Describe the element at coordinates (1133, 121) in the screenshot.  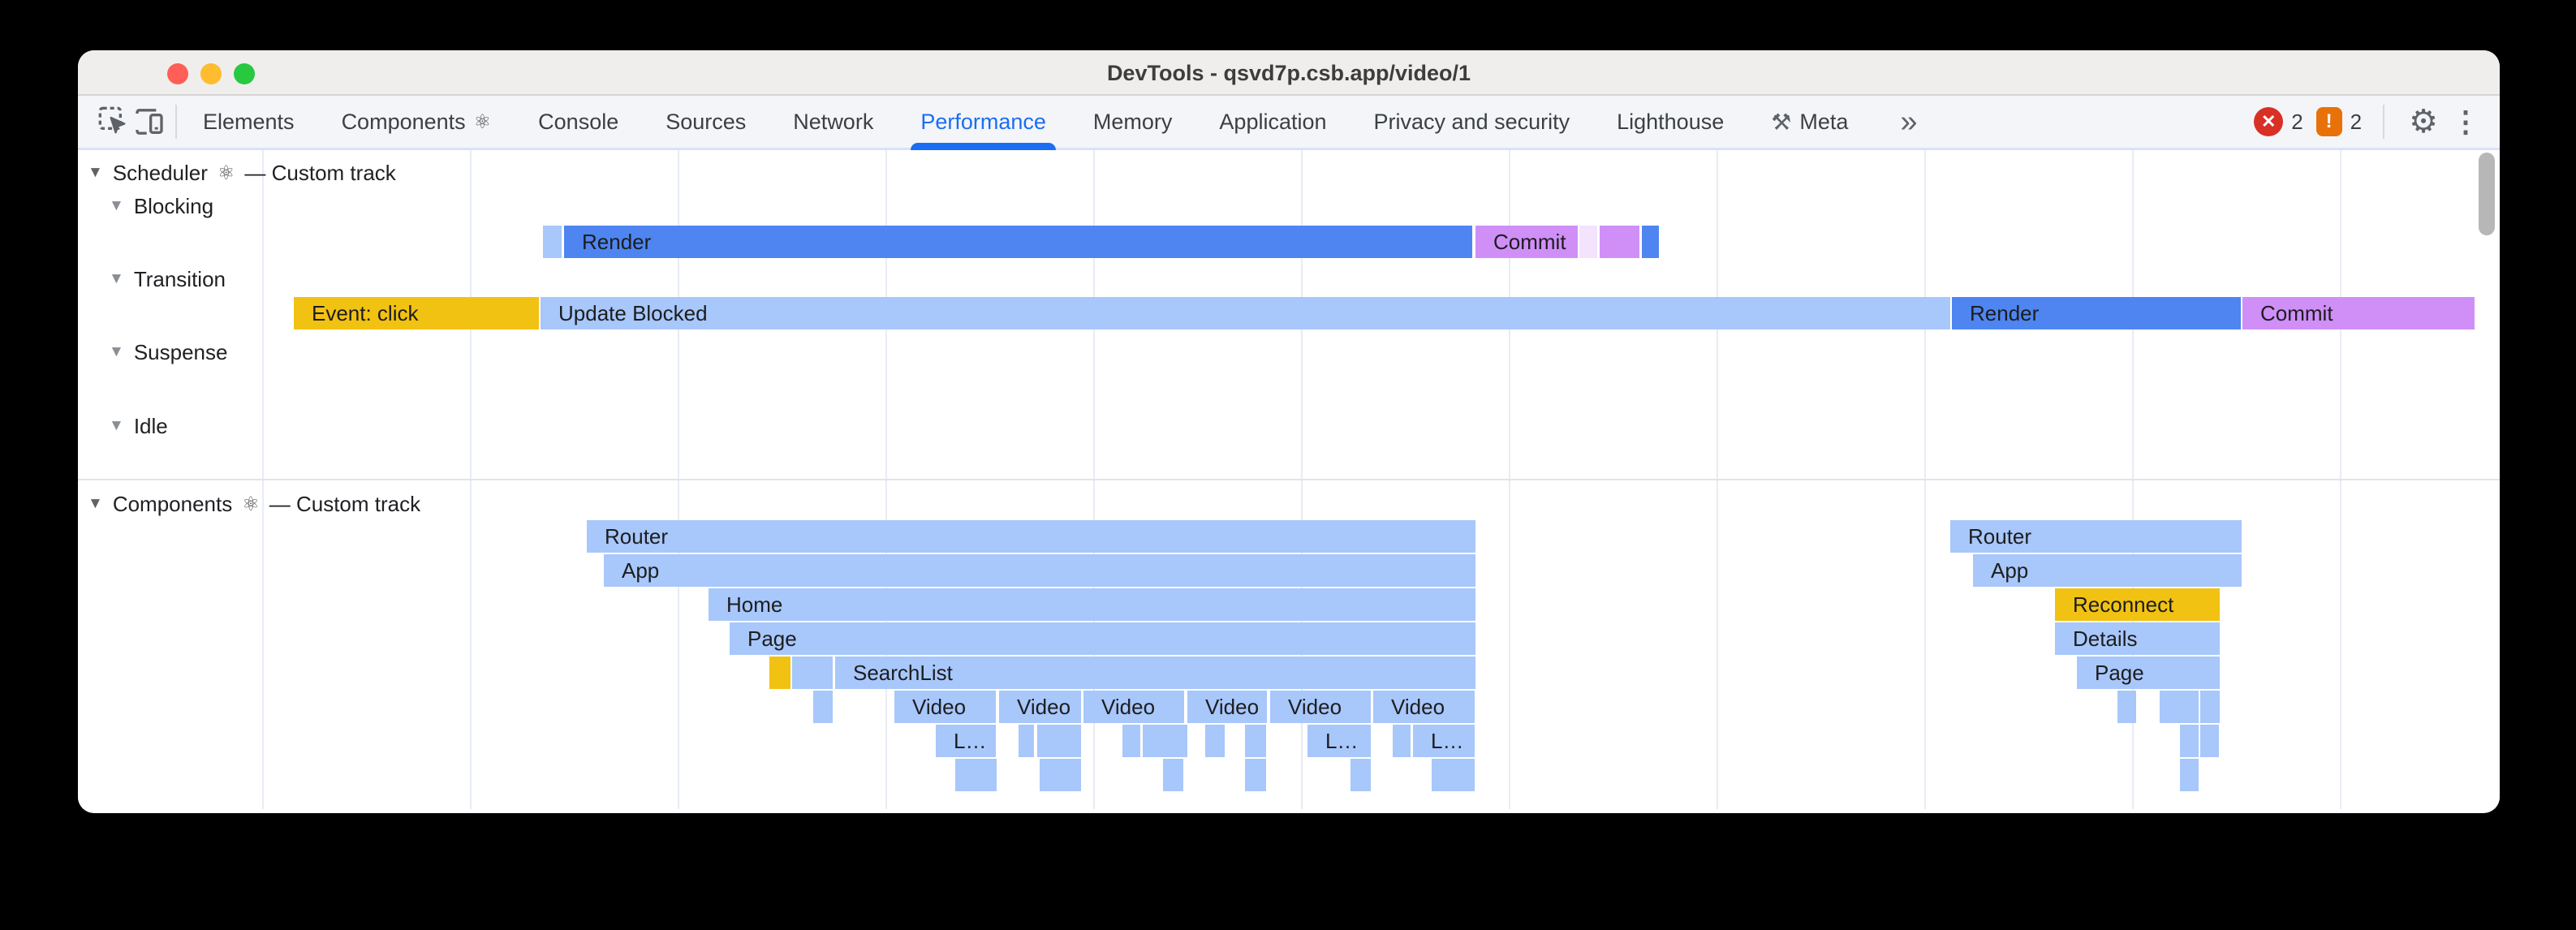
I see `tab-memory: Memory` at that location.